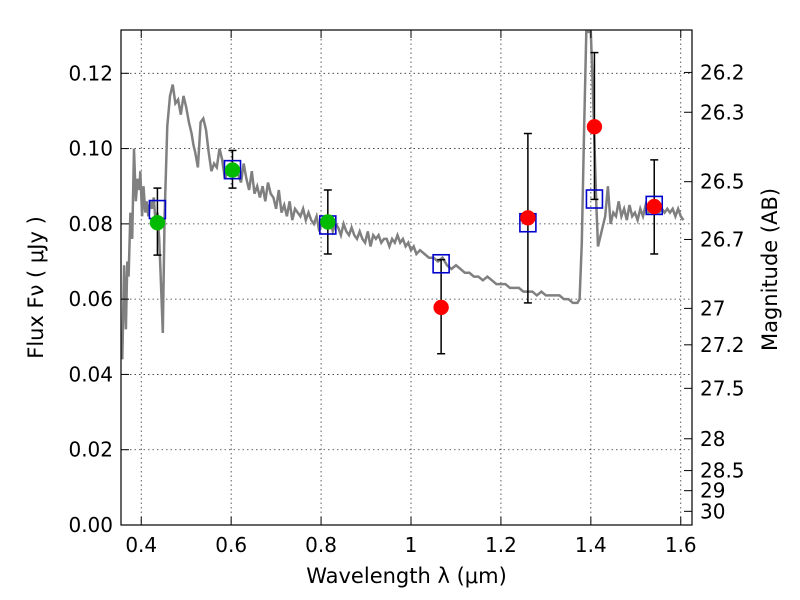  Describe the element at coordinates (712, 439) in the screenshot. I see `y2-tick-label: 28` at that location.